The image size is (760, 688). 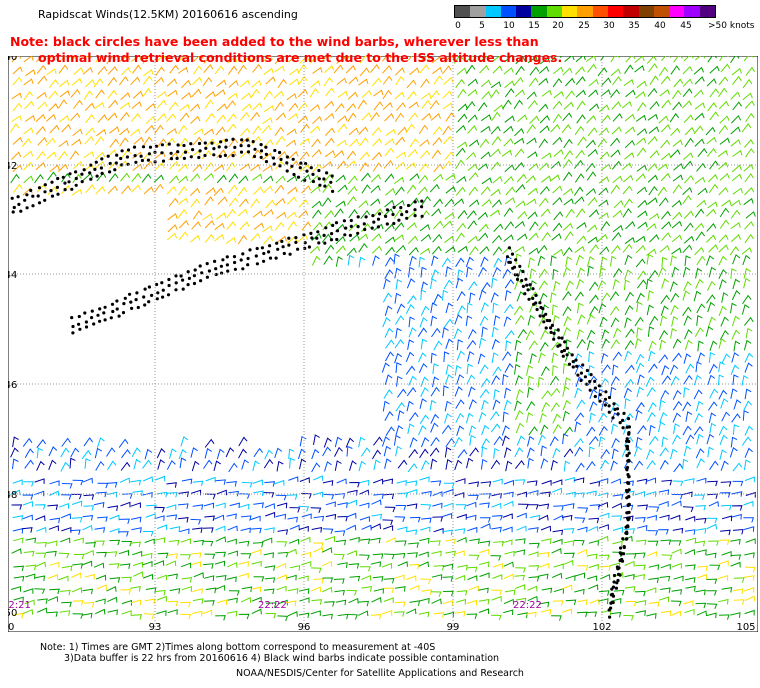 I want to click on legend-tick-label: 35, so click(x=634, y=26).